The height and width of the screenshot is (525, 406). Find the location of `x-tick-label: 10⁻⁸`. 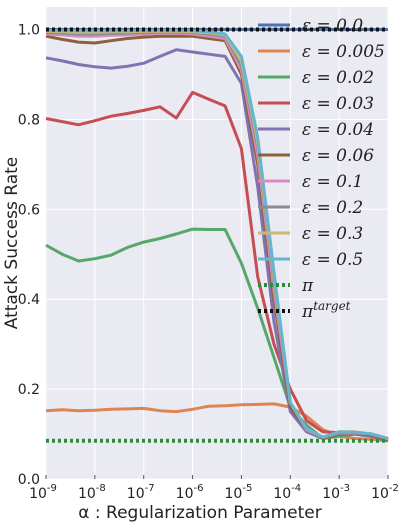

x-tick-label: 10⁻⁸ is located at coordinates (92, 492).